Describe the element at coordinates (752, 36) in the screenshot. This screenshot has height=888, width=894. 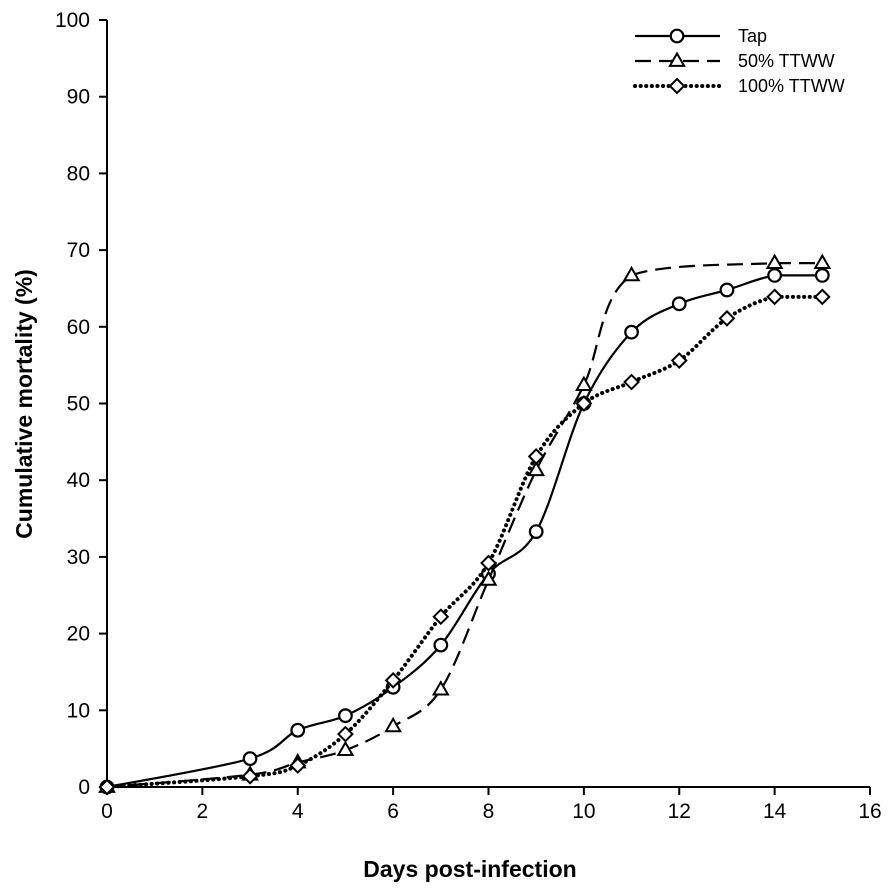
I see `legend-label-tap: Tap` at that location.